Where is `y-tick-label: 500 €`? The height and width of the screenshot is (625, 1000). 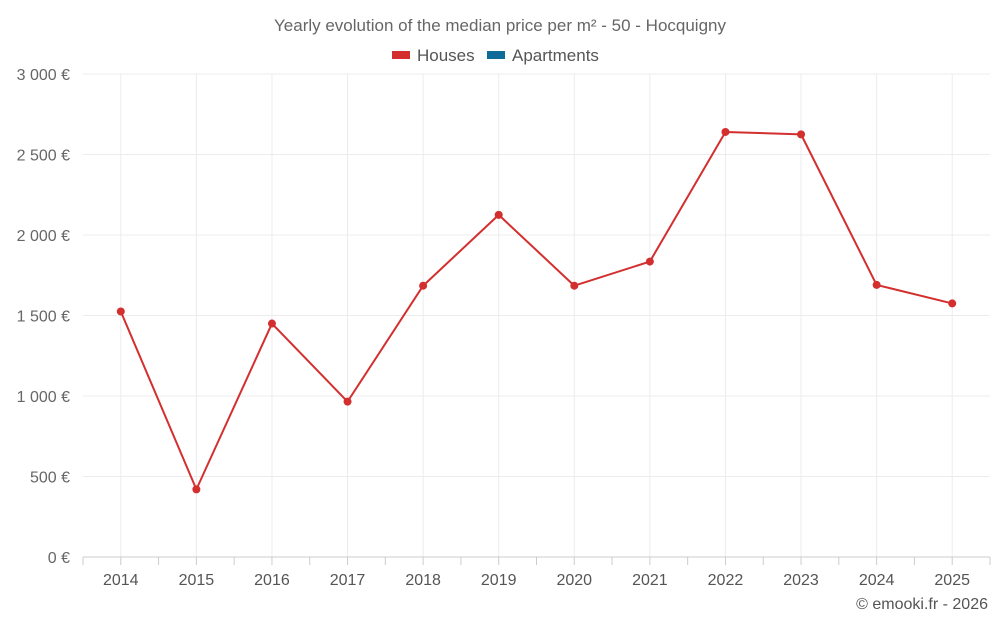
y-tick-label: 500 € is located at coordinates (50, 478).